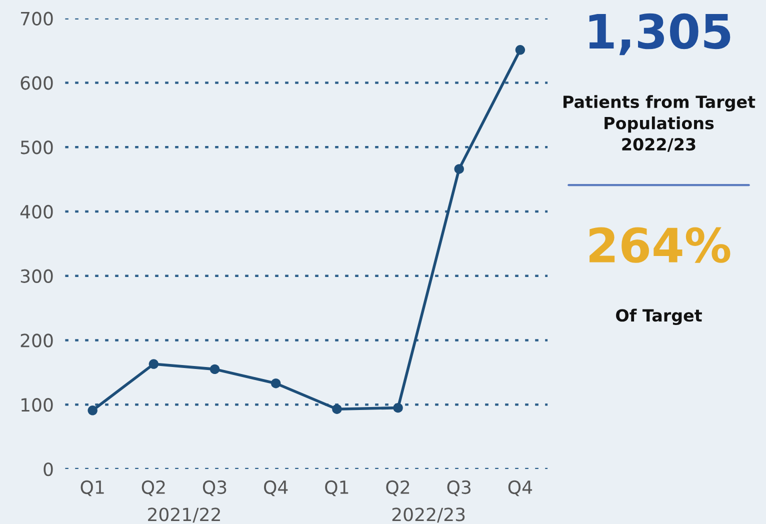 This screenshot has width=766, height=524. Describe the element at coordinates (36, 276) in the screenshot. I see `y-tick-label: 300` at that location.